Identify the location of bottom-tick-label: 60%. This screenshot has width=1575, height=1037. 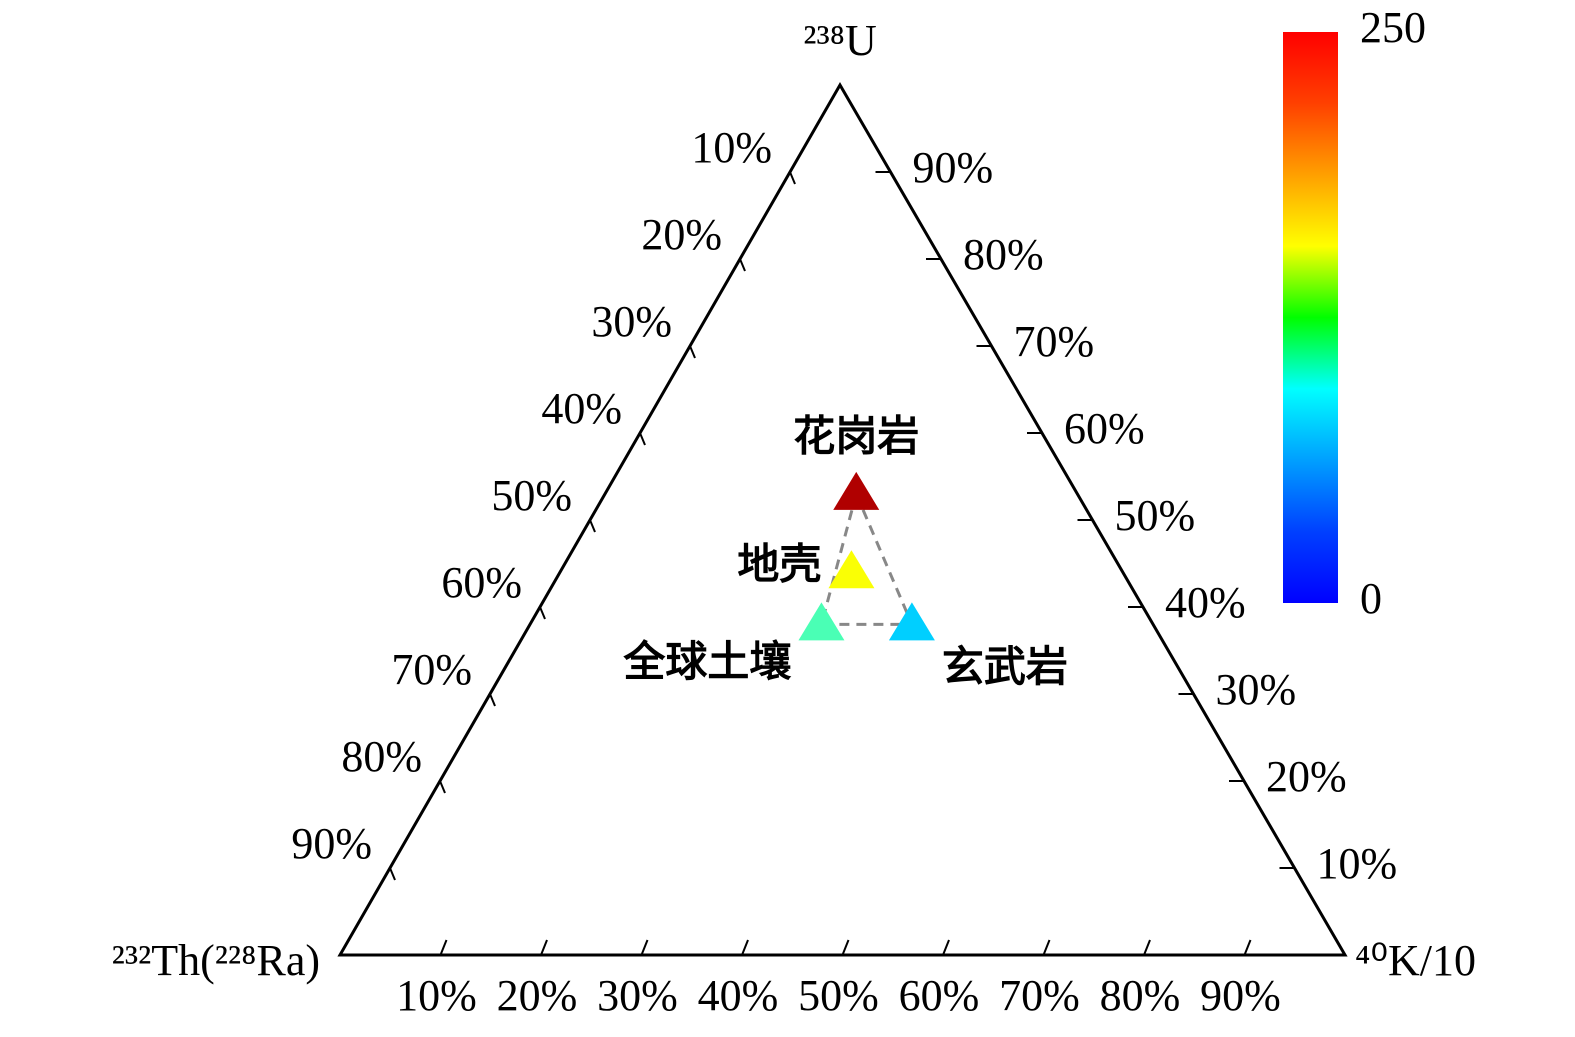
(939, 995).